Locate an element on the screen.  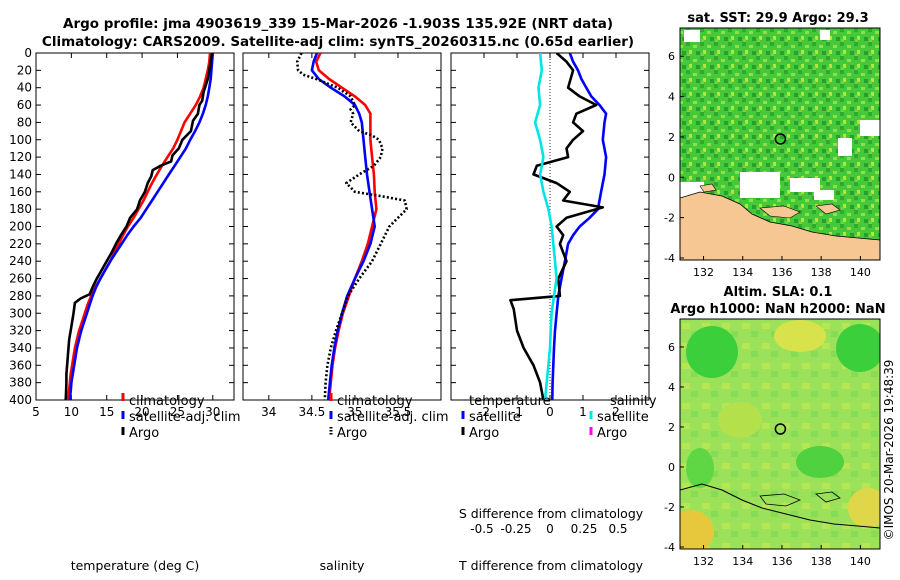
s-legend-argo-label: Argo is located at coordinates (352, 433).